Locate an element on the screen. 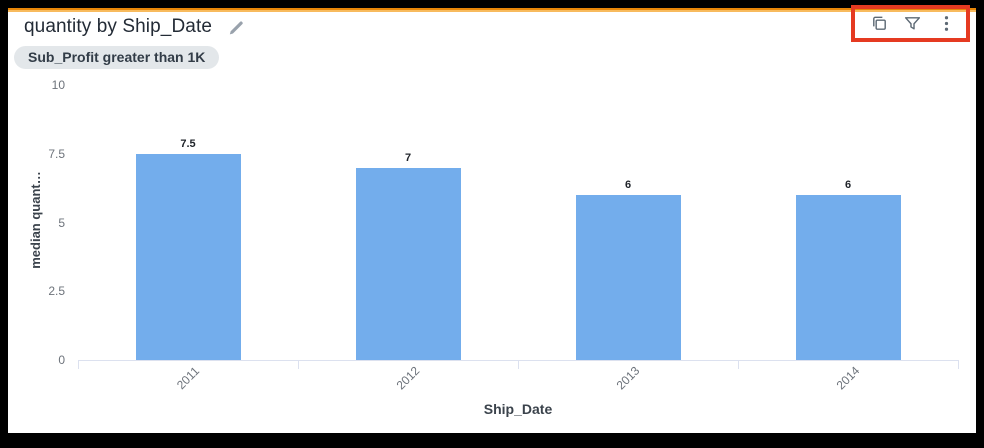  y-tick-label: 10 is located at coordinates (58, 85).